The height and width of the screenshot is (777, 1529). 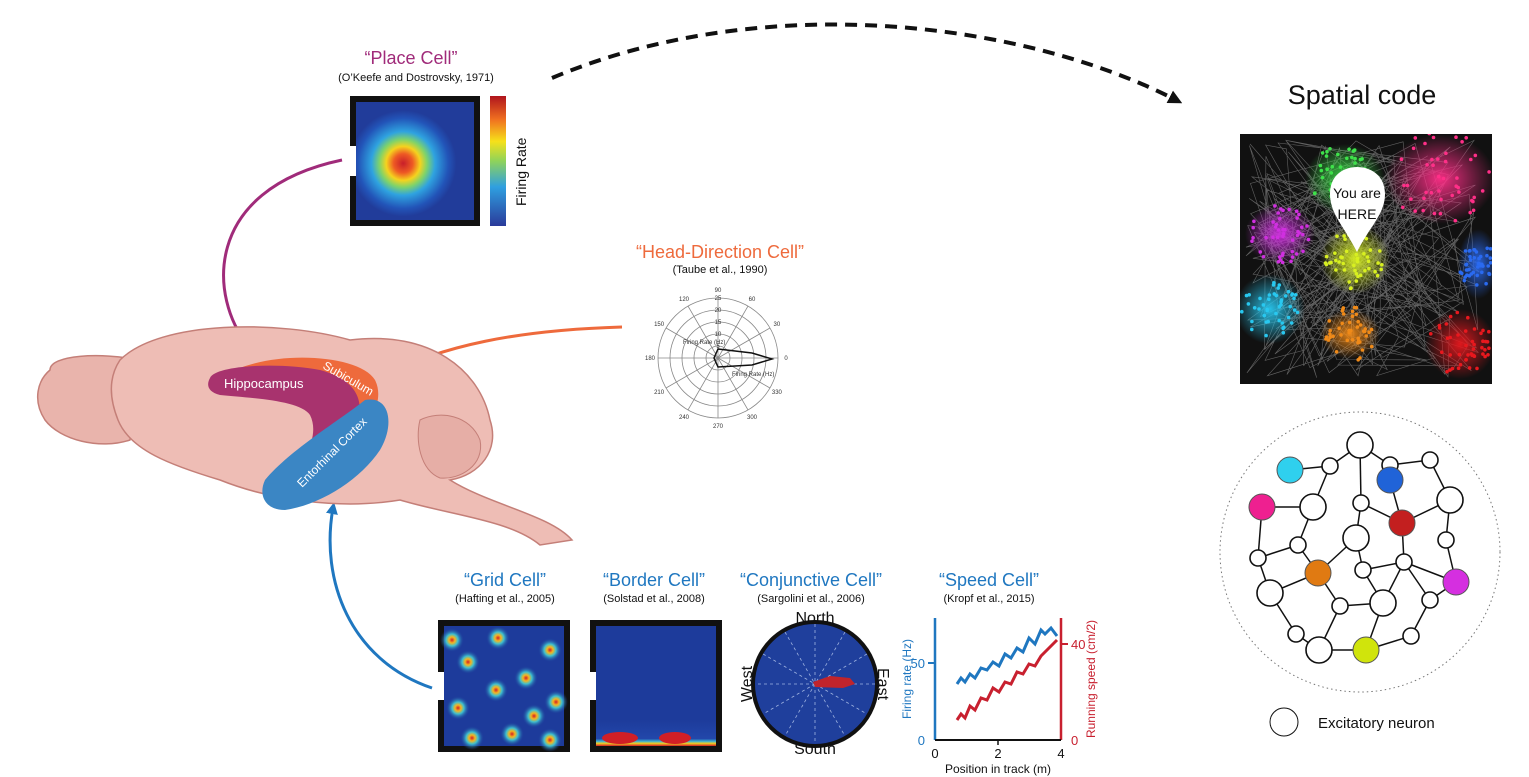 I want to click on head-direction-angle-label: 30, so click(x=777, y=325).